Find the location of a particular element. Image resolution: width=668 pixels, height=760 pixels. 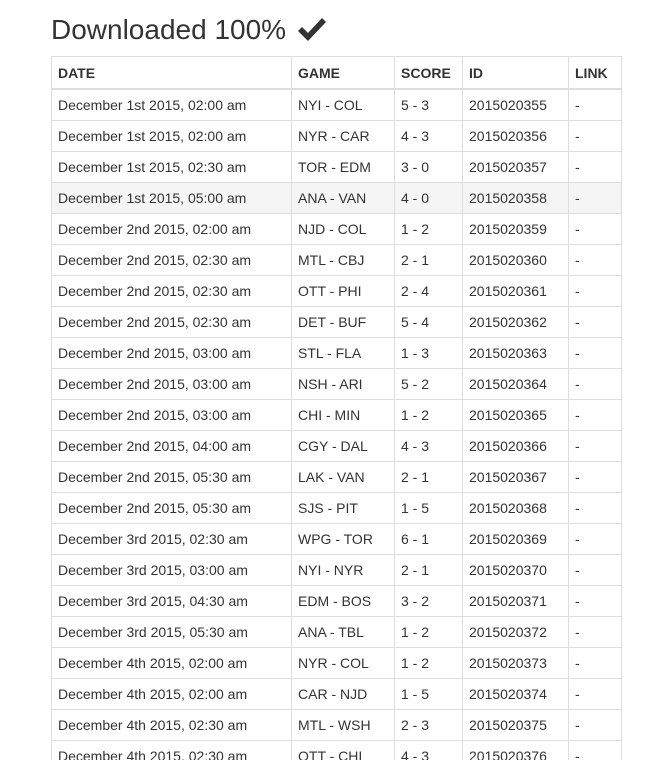

cell-id: 2015020363 is located at coordinates (515, 353).